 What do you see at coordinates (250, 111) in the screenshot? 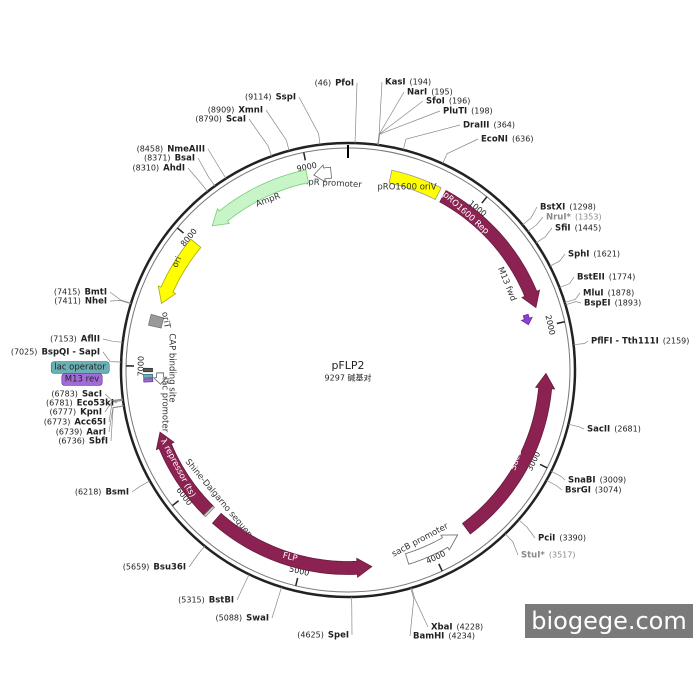
I see `site-name: XmnI` at bounding box center [250, 111].